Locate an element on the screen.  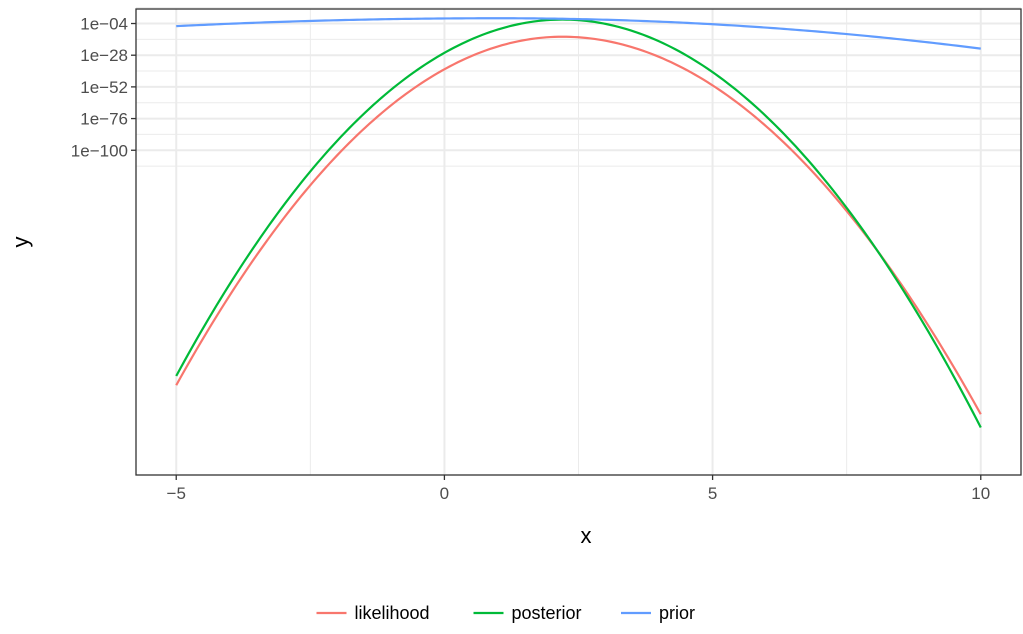
x-tick-label: 10 is located at coordinates (980, 493).